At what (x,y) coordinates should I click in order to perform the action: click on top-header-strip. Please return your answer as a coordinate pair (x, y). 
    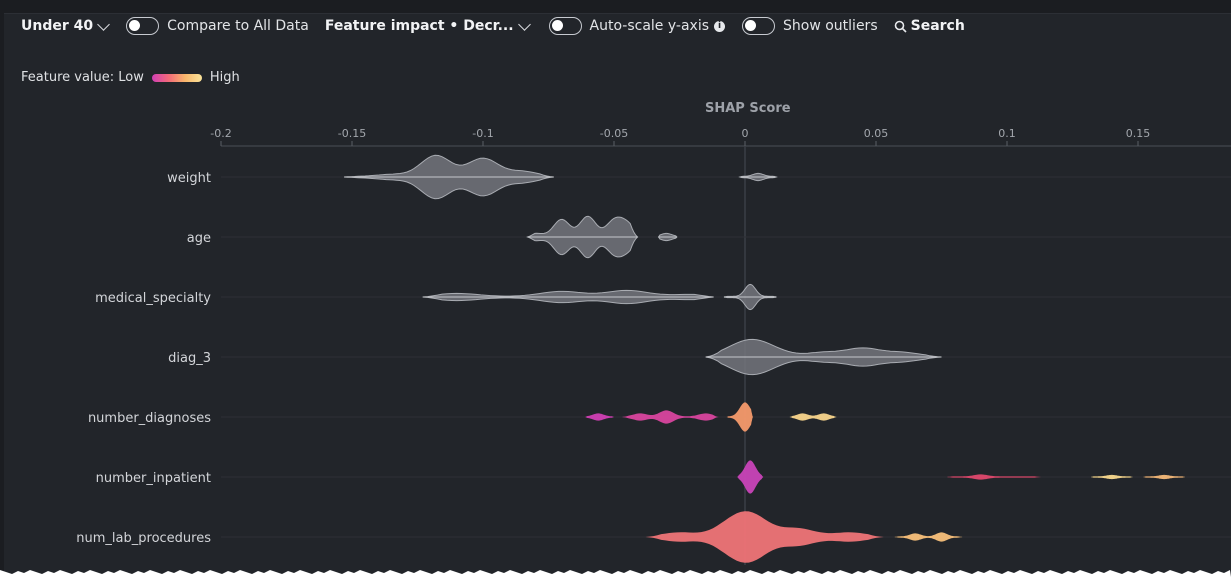
    Looking at the image, I should click on (615, 7).